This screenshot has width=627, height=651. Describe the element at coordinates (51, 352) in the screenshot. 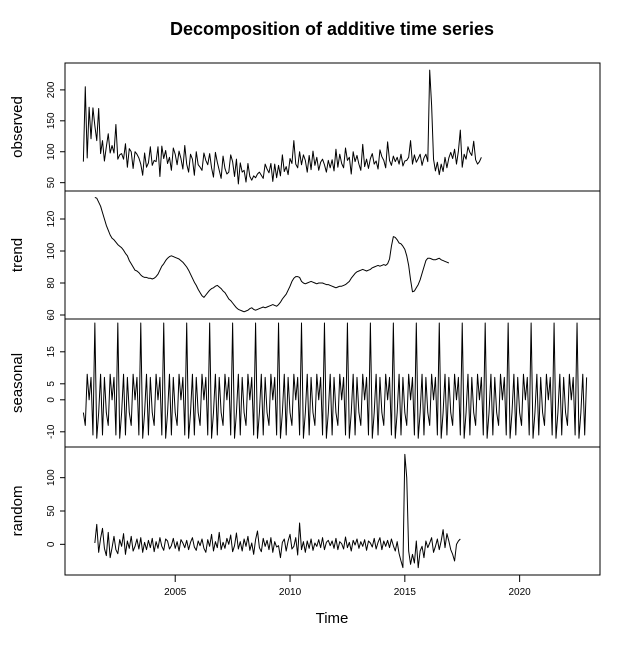

I see `y-tick-label: 15` at that location.